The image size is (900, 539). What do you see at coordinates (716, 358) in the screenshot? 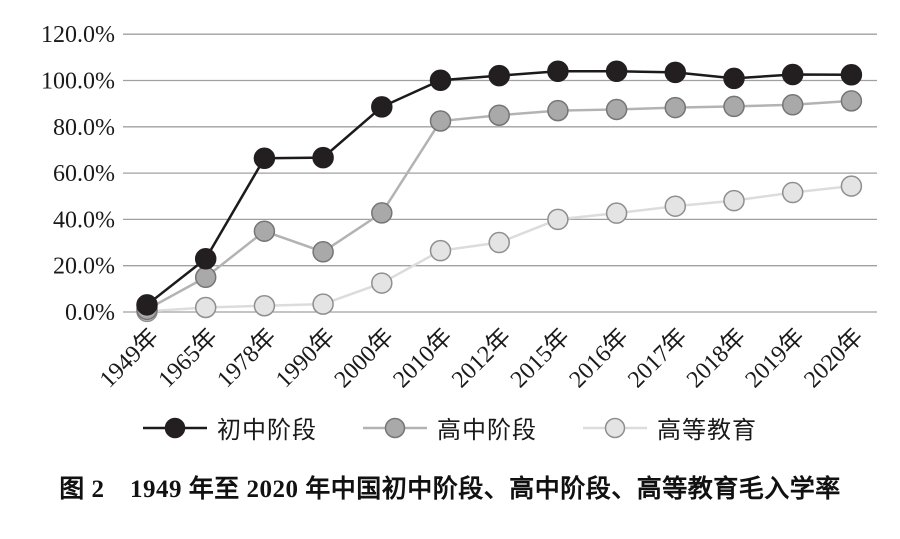
I see `x-tick-label: 2018年` at bounding box center [716, 358].